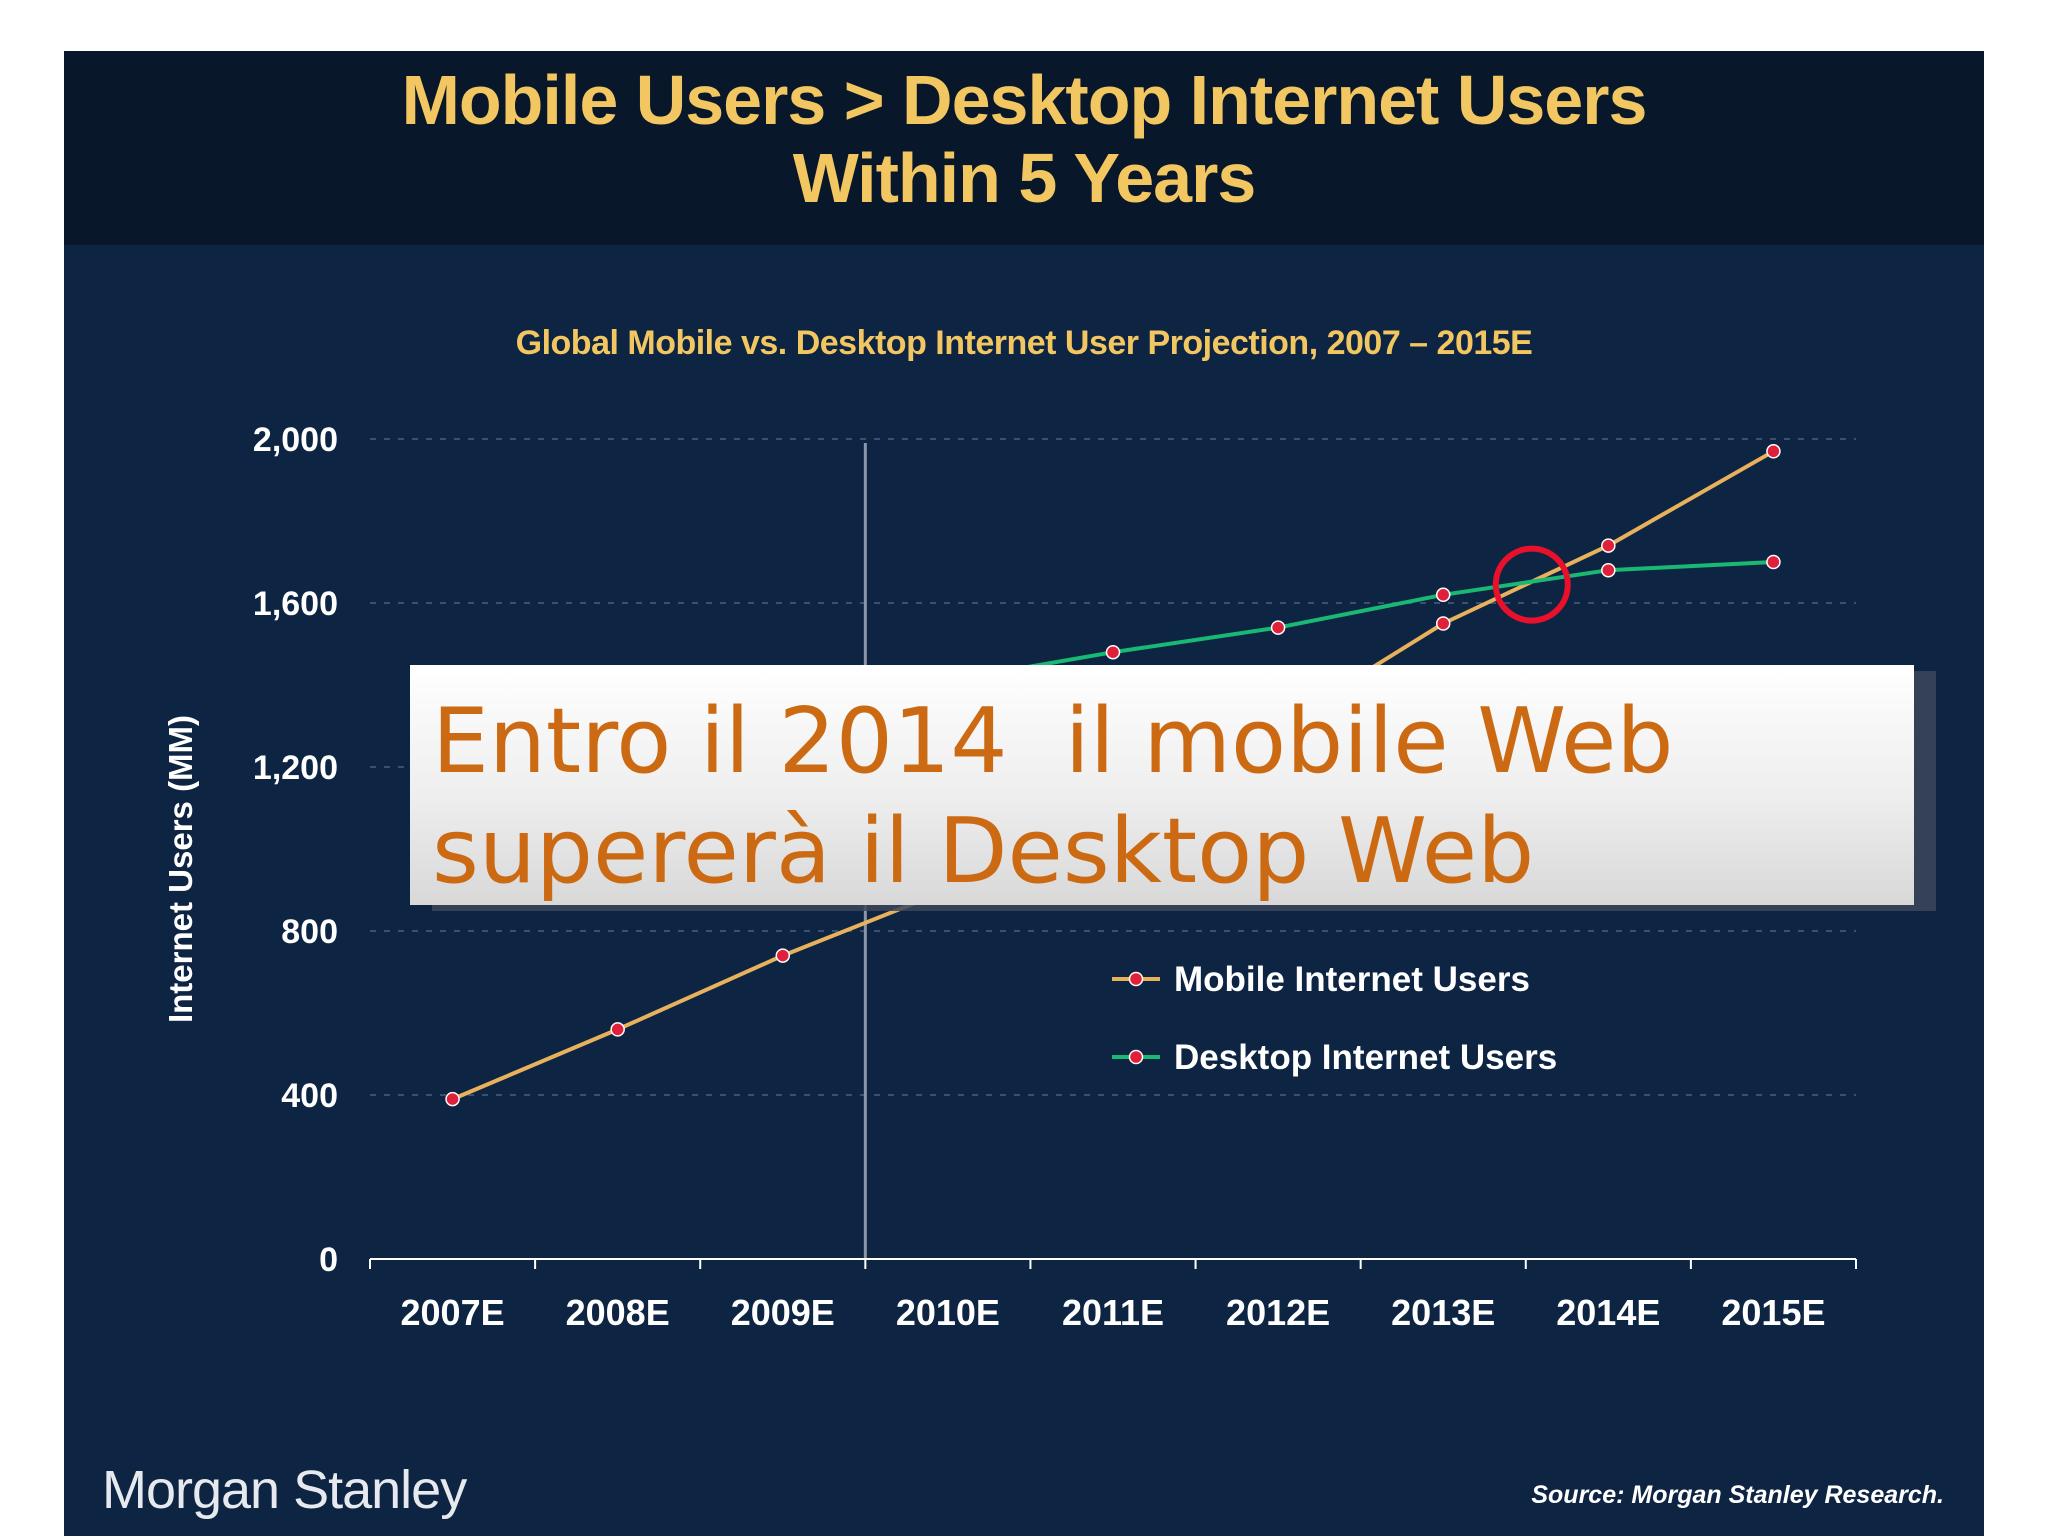 The image size is (2048, 1536). What do you see at coordinates (295, 850) in the screenshot?
I see `y-tick-labels: 0 400 800 1,200 1,600 2,000` at bounding box center [295, 850].